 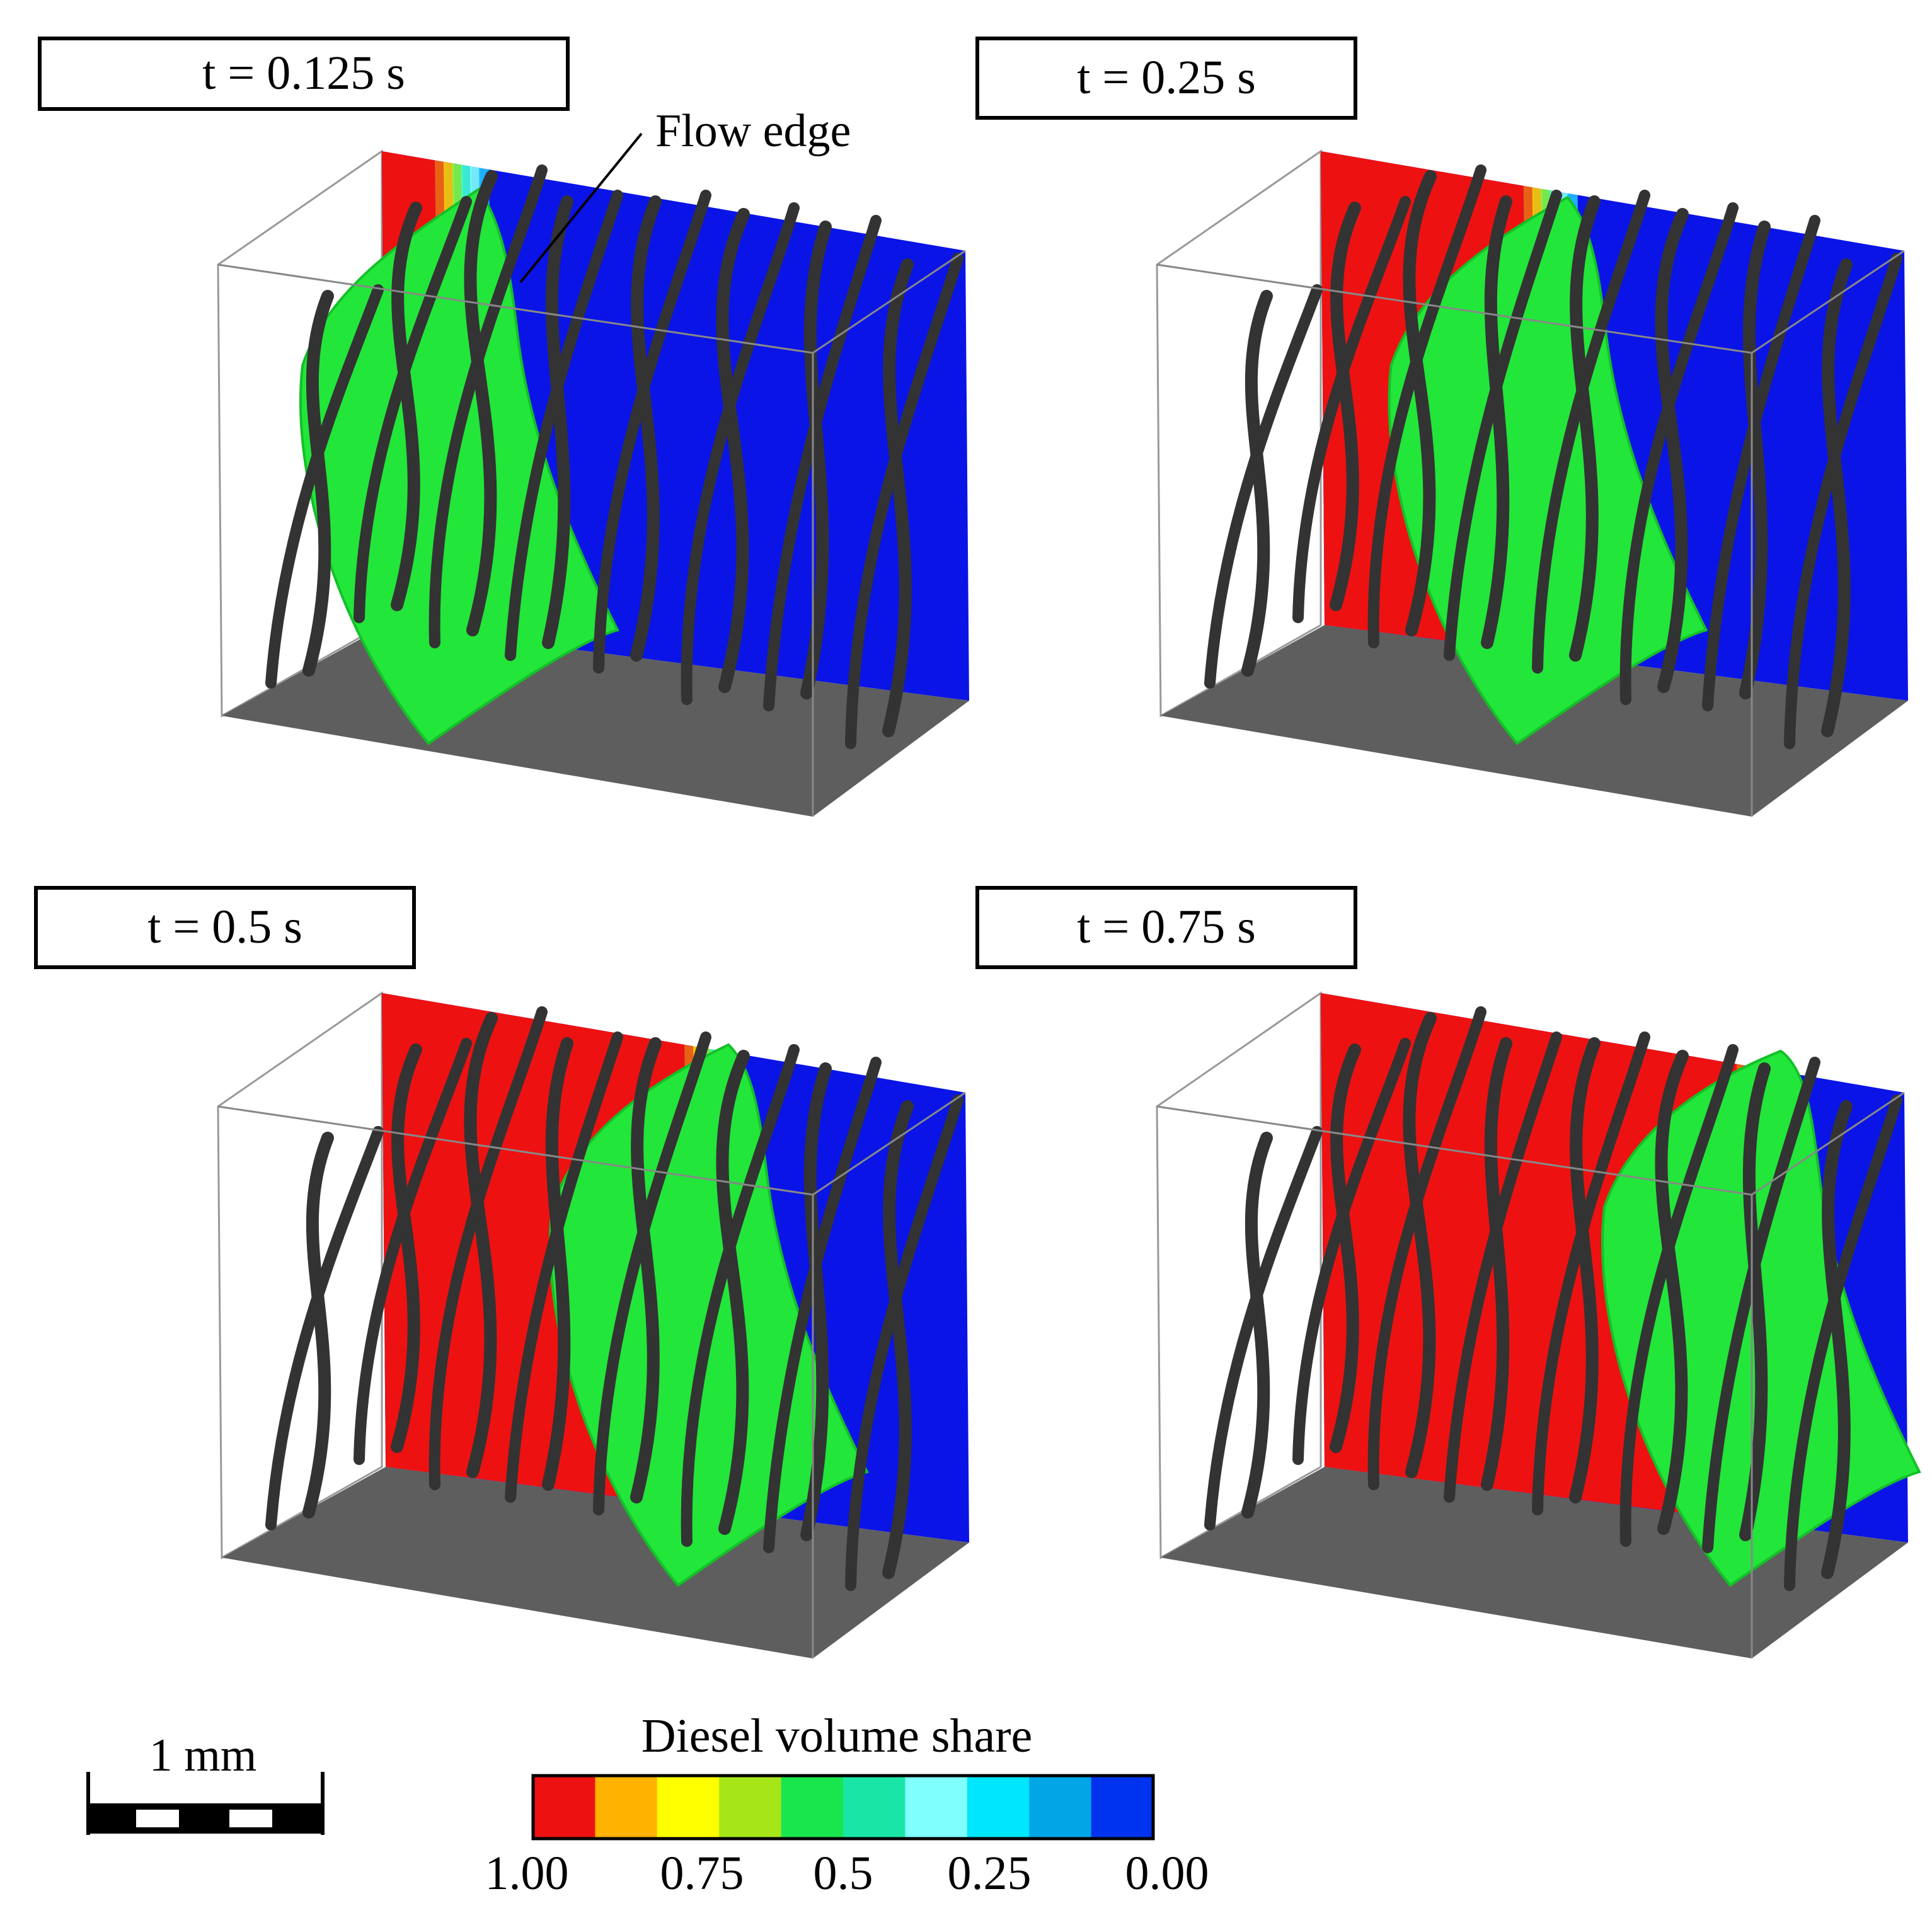 What do you see at coordinates (990, 1873) in the screenshot?
I see `colorbar-tick-label: 0.25` at bounding box center [990, 1873].